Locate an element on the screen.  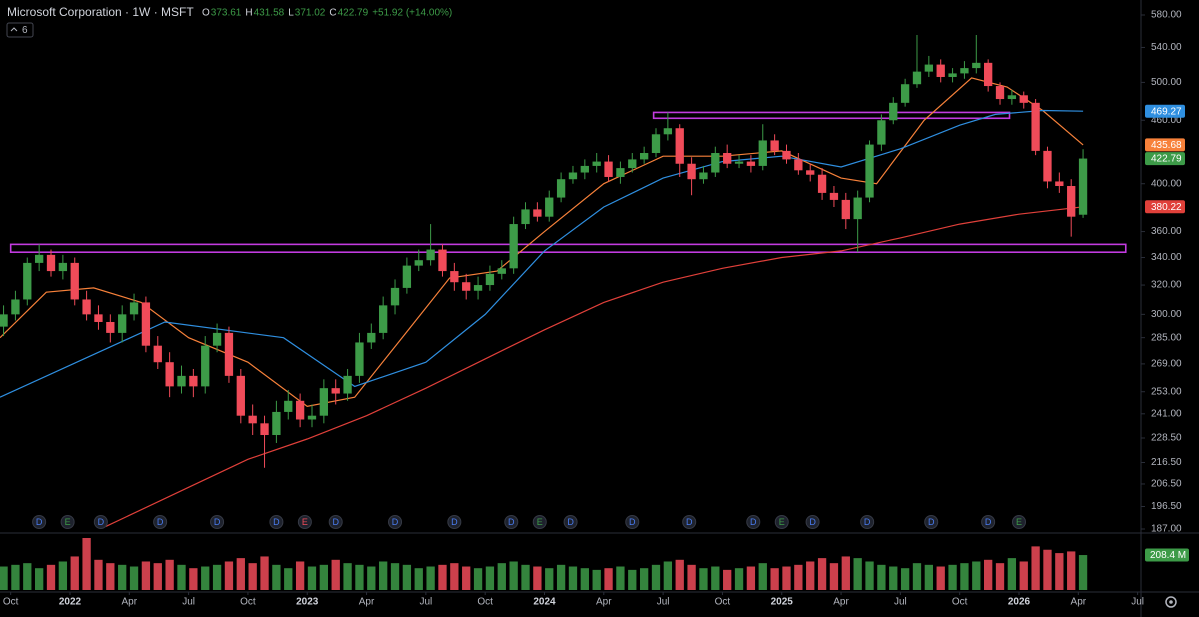
price-badge-label: 380.22 is located at coordinates (1166, 207).